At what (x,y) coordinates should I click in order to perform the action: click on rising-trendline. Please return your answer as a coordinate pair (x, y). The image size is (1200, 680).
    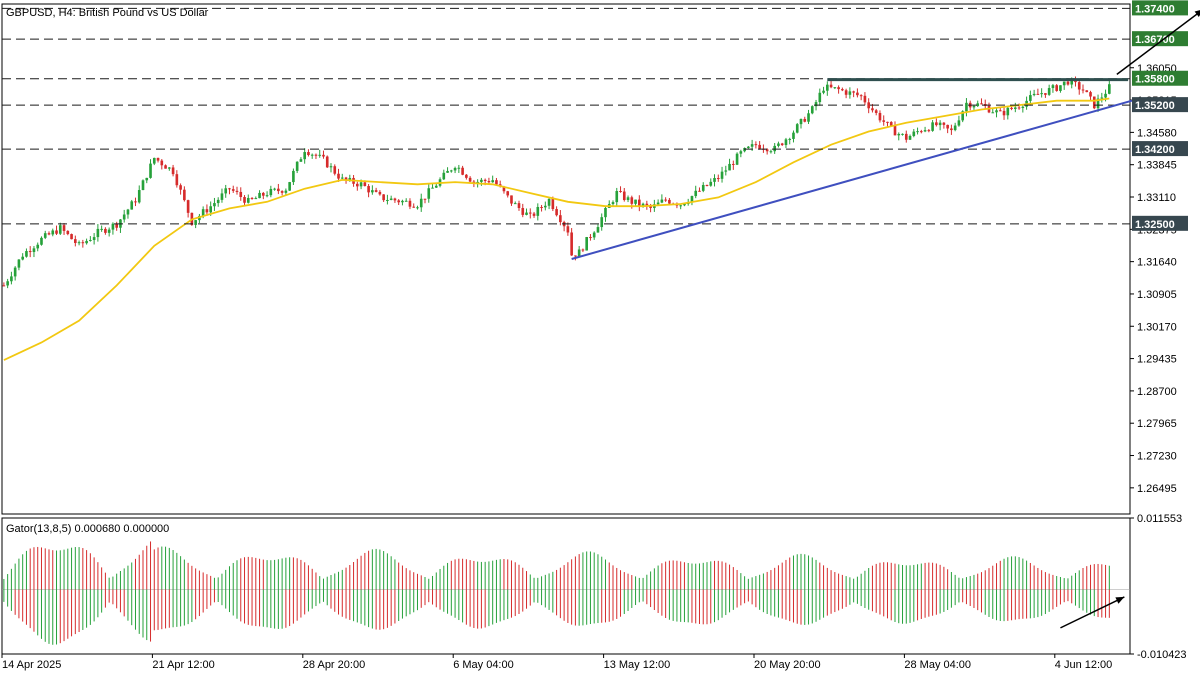
    Looking at the image, I should click on (852, 179).